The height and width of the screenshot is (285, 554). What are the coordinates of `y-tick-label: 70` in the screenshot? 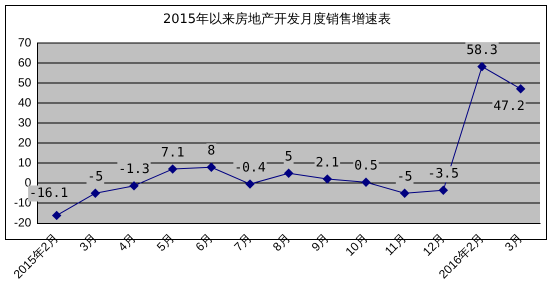 It's located at (25, 43).